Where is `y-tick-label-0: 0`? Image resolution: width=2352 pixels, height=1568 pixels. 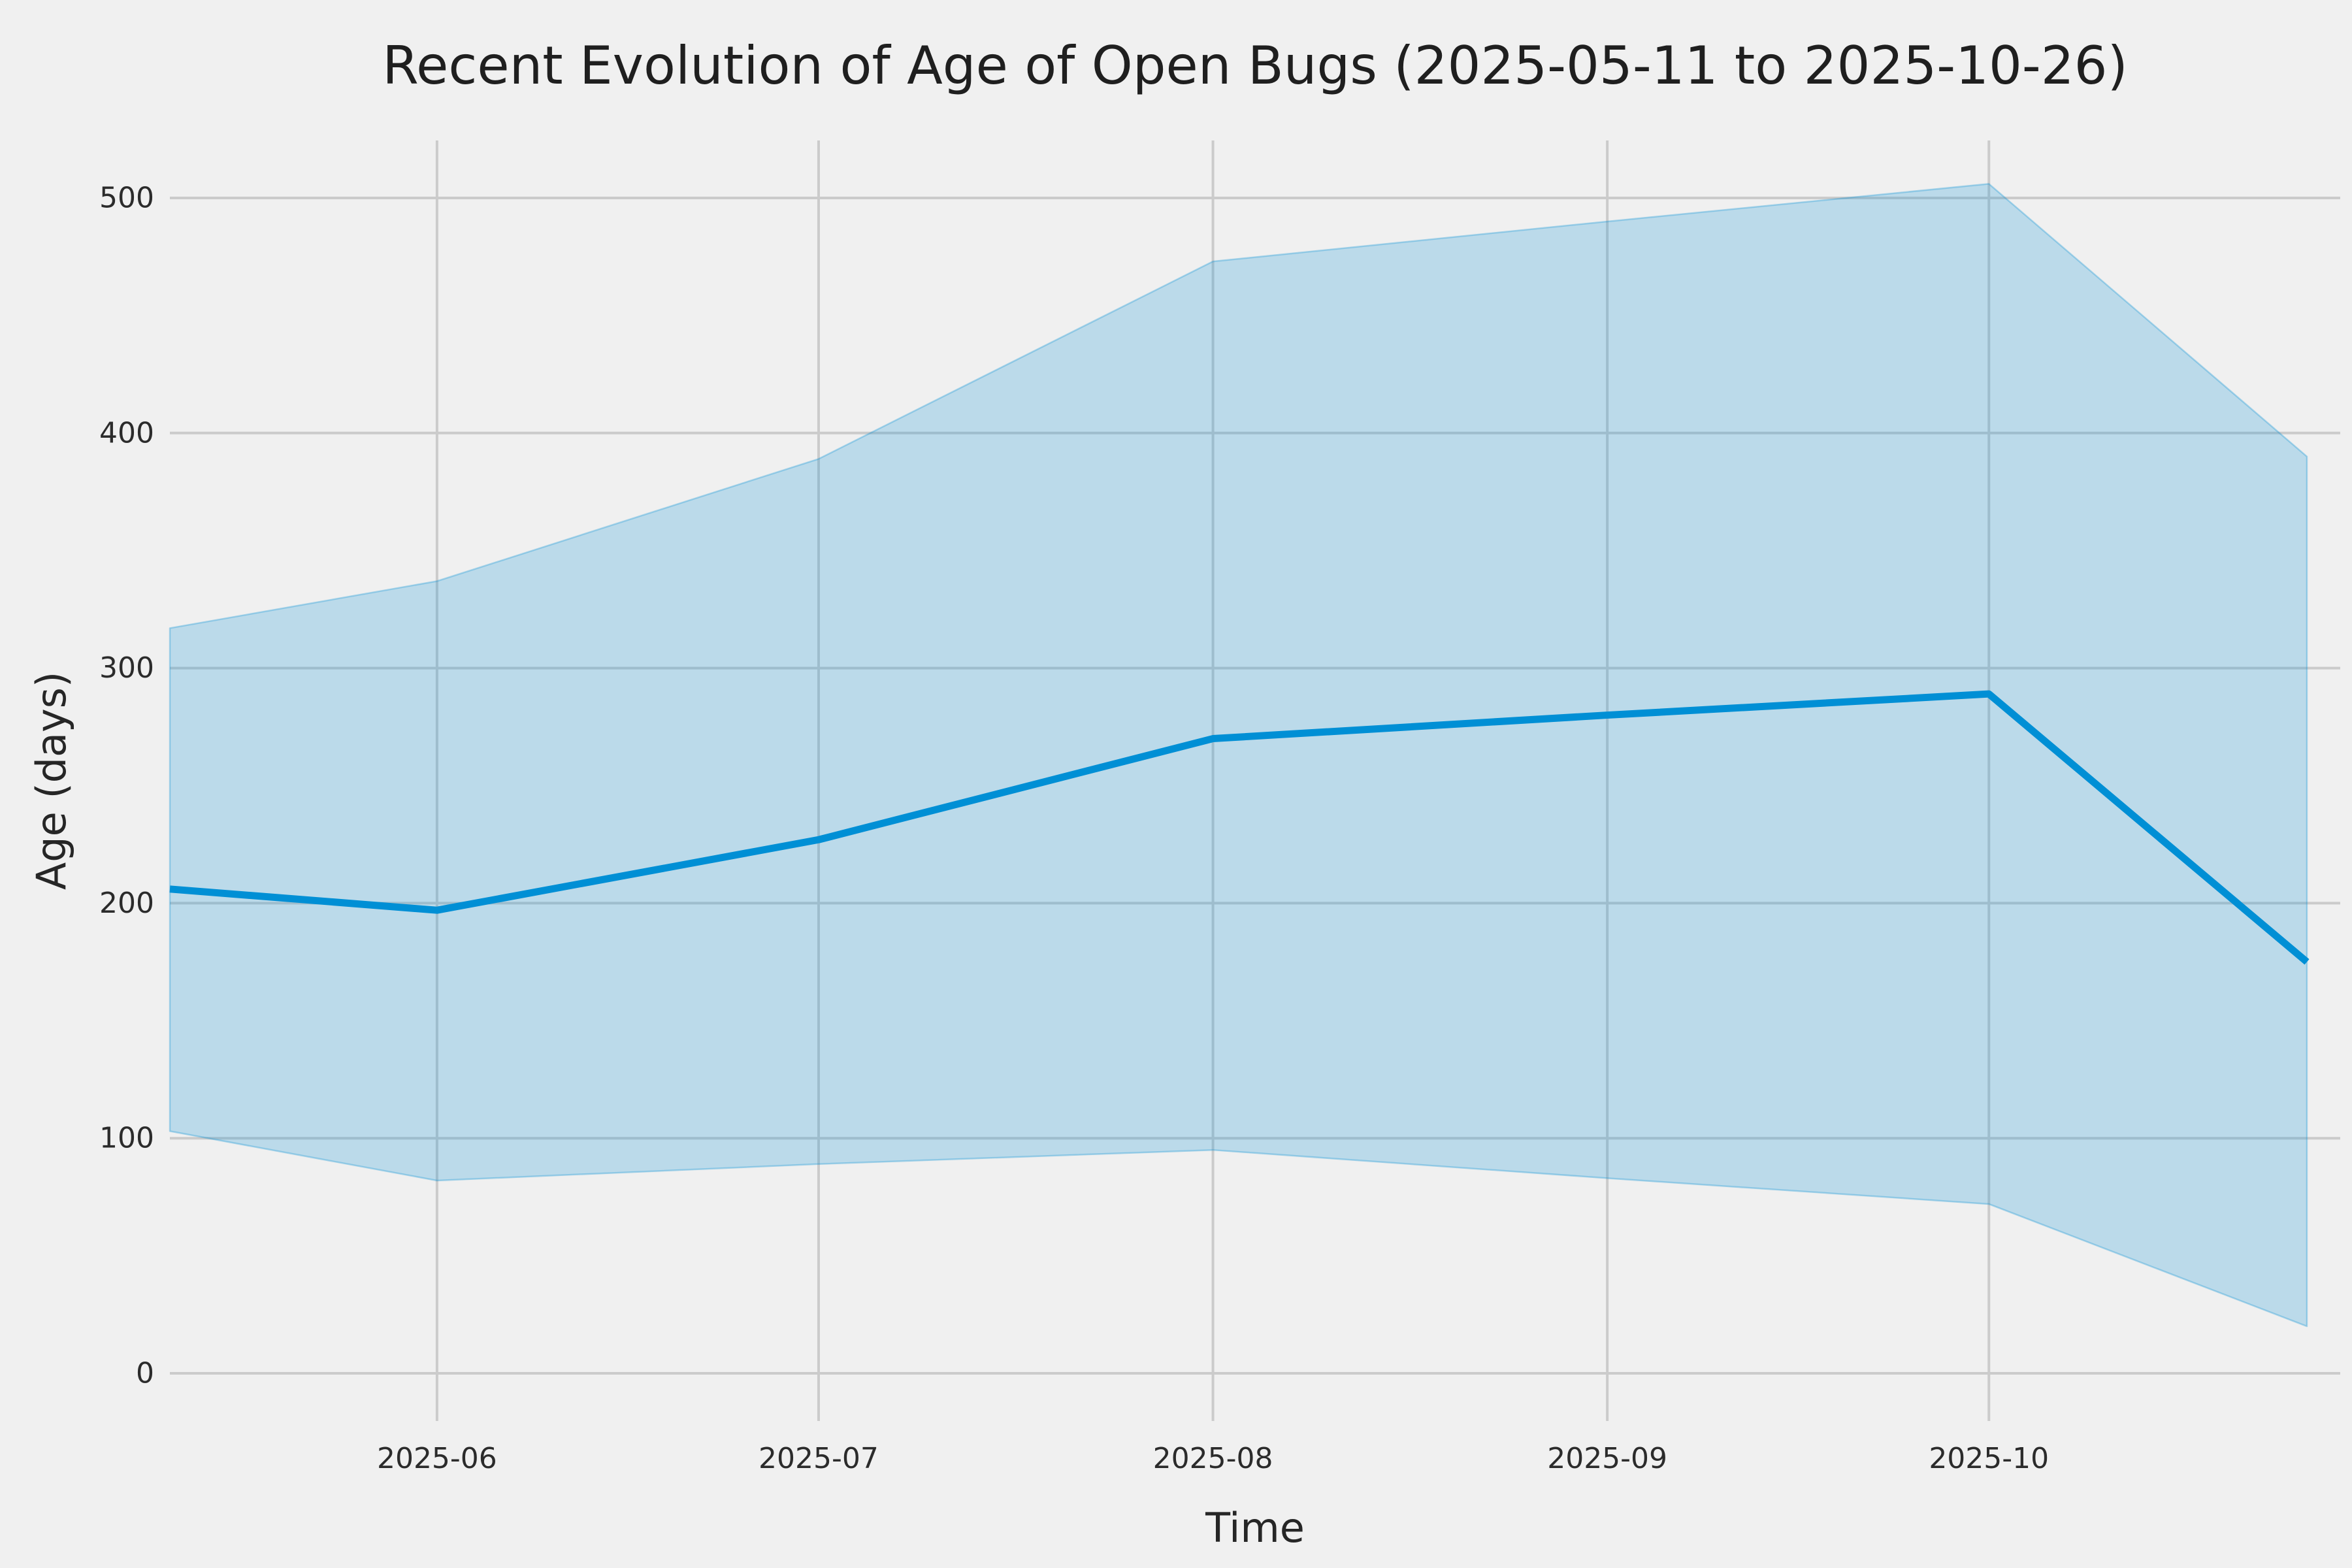 y-tick-label-0: 0 is located at coordinates (145, 1373).